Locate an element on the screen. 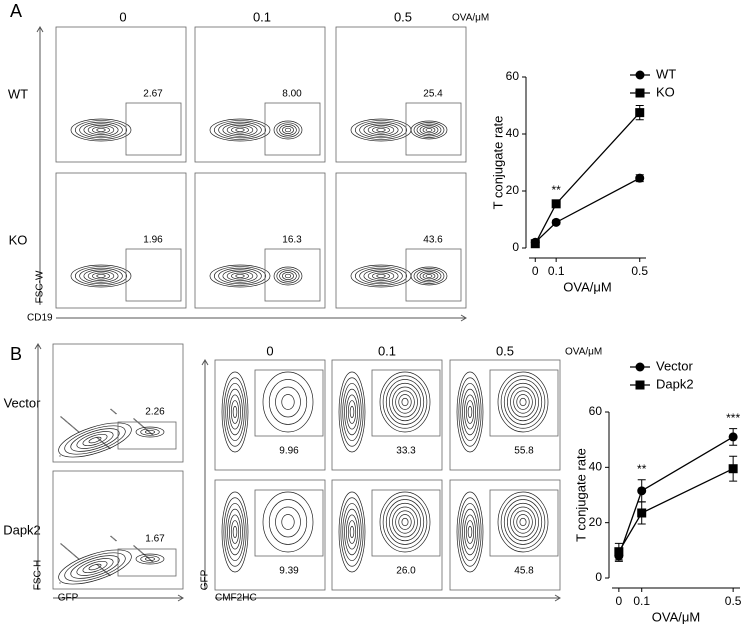  row-label: WT is located at coordinates (18, 93).